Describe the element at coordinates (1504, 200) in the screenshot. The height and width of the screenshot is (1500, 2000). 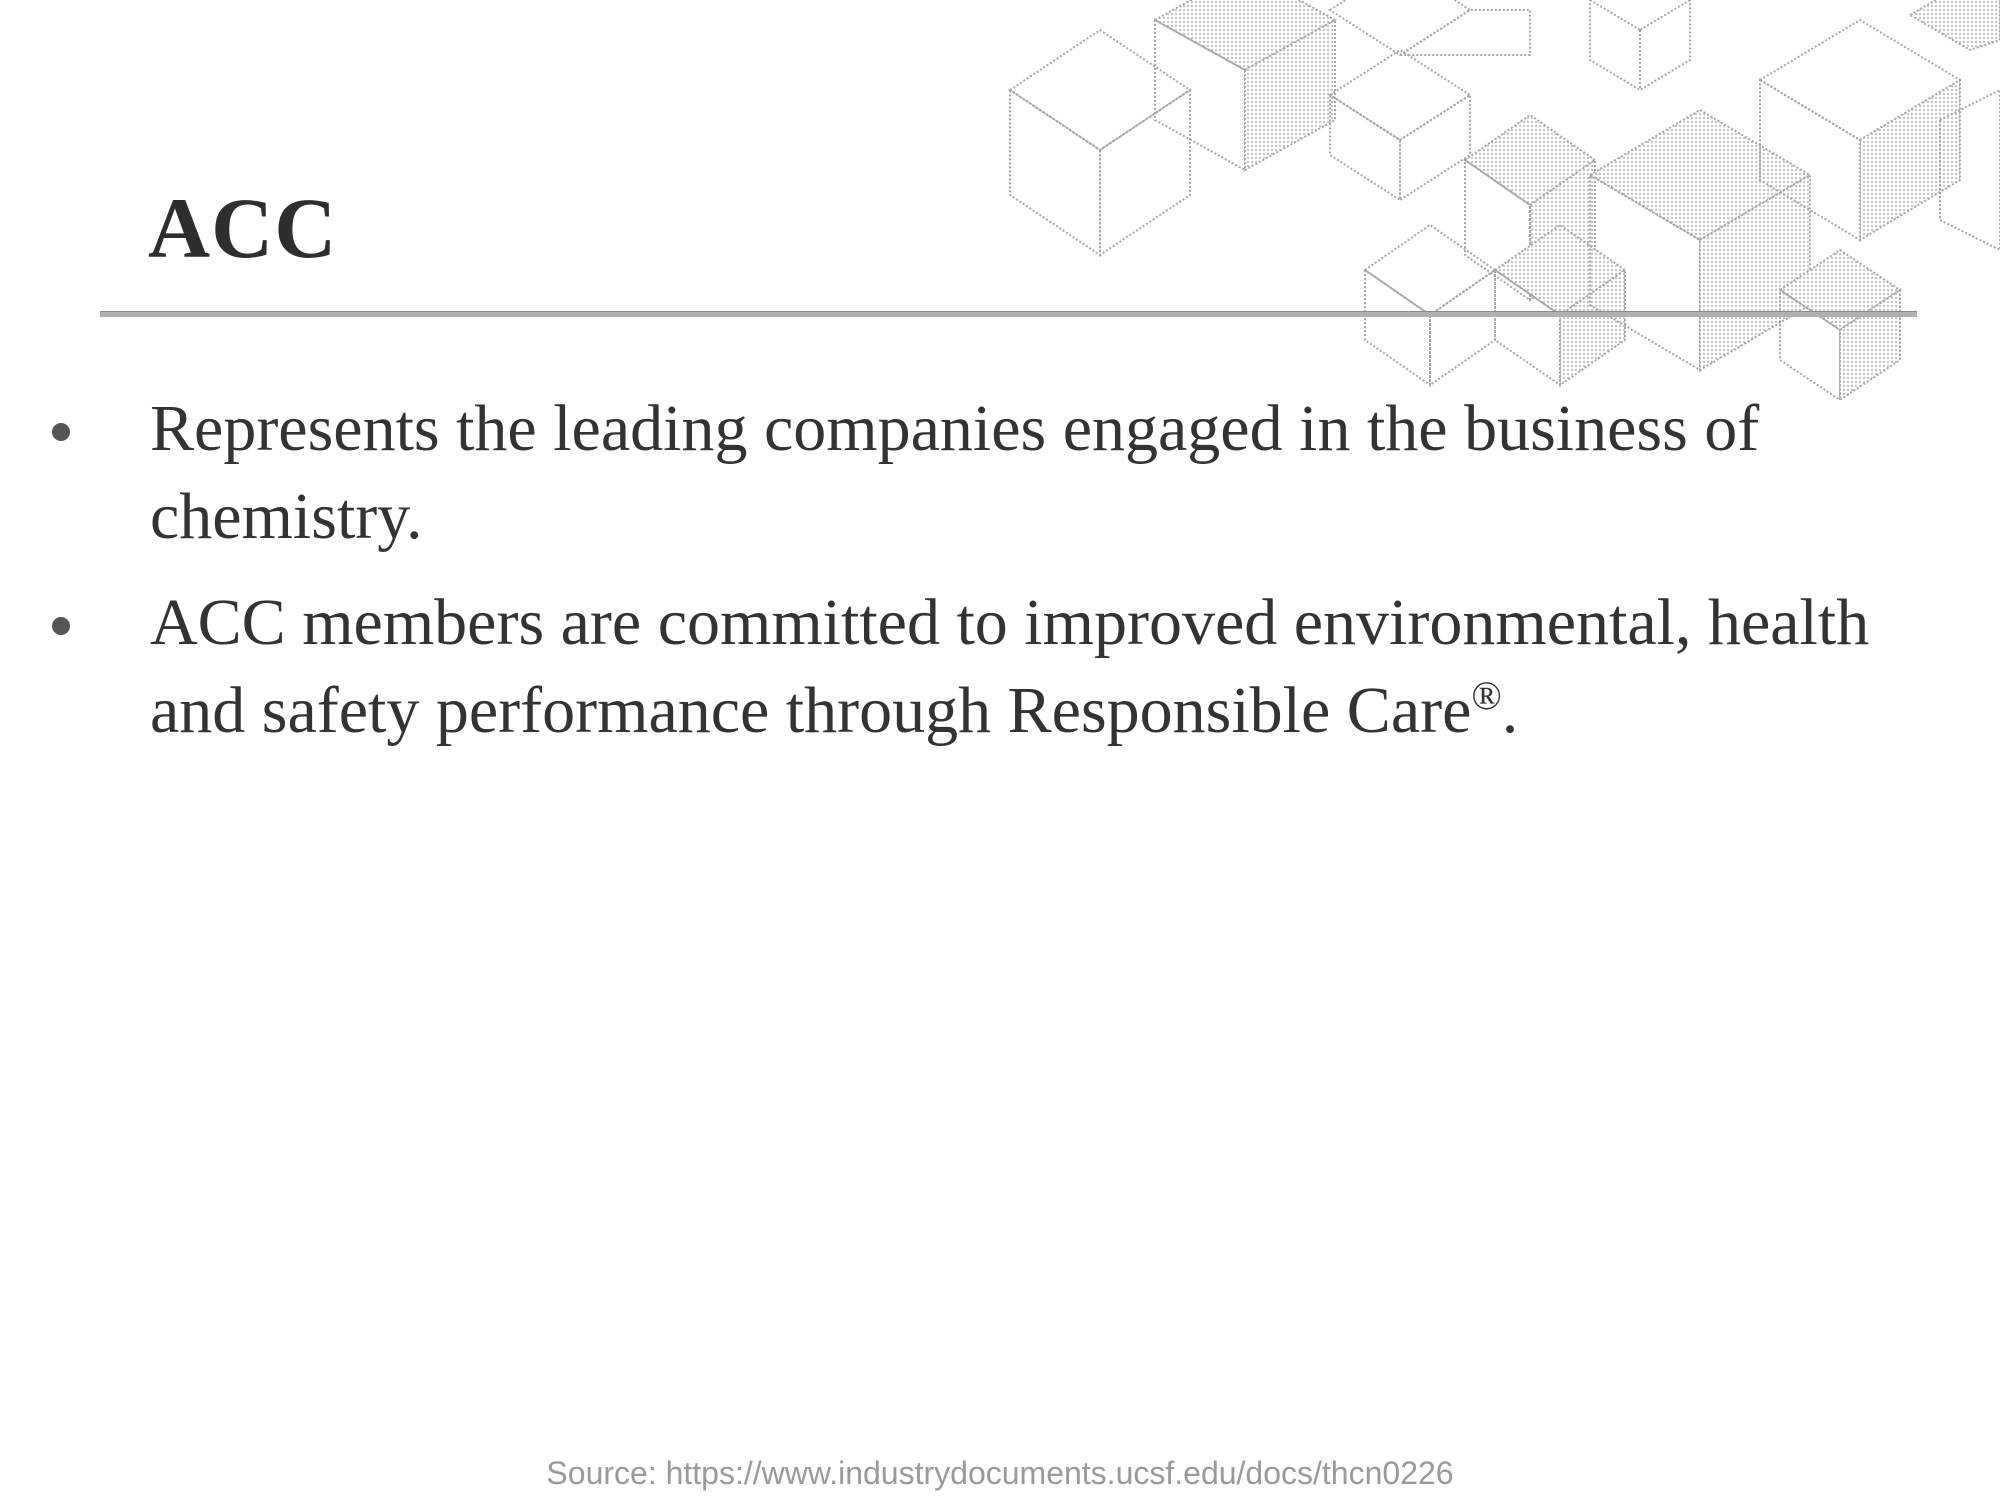
I see `cube-pattern-decoration` at that location.